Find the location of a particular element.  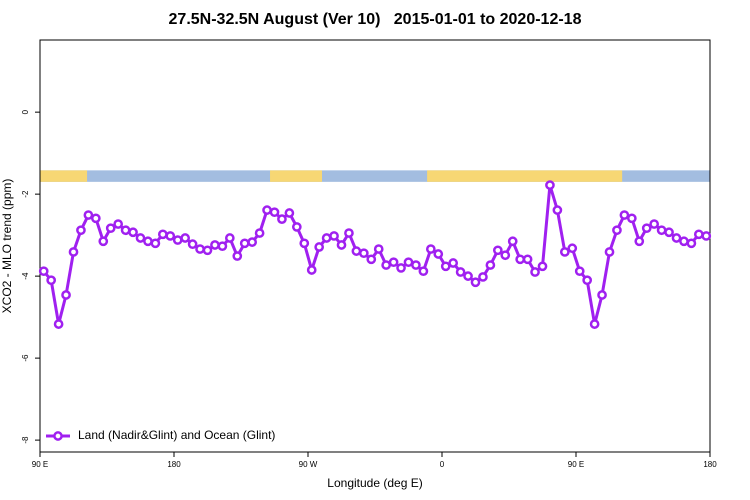

y-tick-label: 0 is located at coordinates (25, 111).